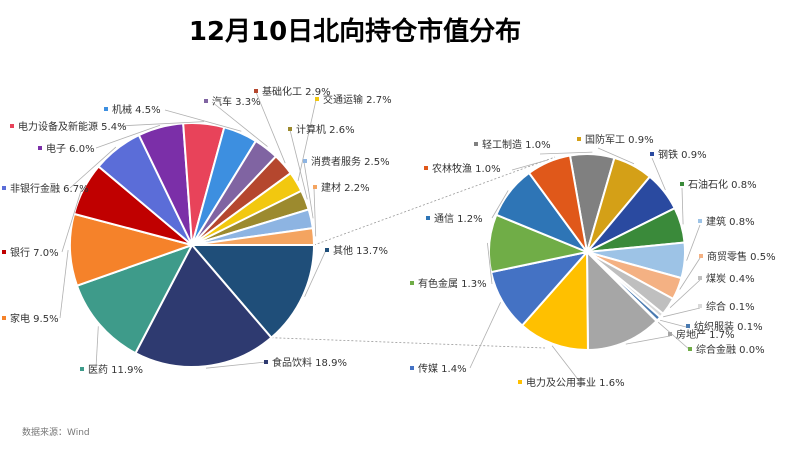 The image size is (796, 465). What do you see at coordinates (309, 362) in the screenshot?
I see `main-label-1: 食品饮料 18.9%` at bounding box center [309, 362].